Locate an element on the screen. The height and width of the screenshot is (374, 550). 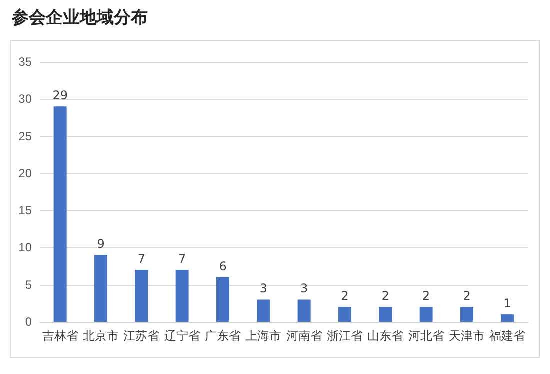
data-label: 6 is located at coordinates (223, 266).